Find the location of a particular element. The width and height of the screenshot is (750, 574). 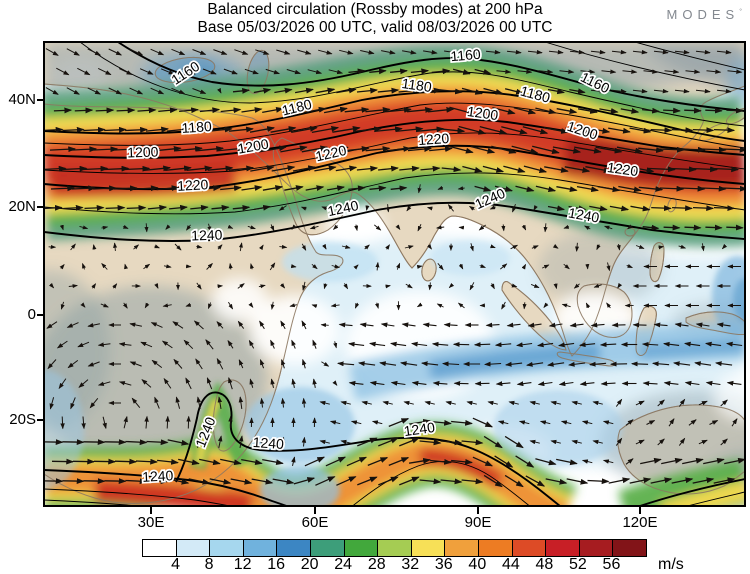

colorbar-tick-label: 32 is located at coordinates (410, 564).